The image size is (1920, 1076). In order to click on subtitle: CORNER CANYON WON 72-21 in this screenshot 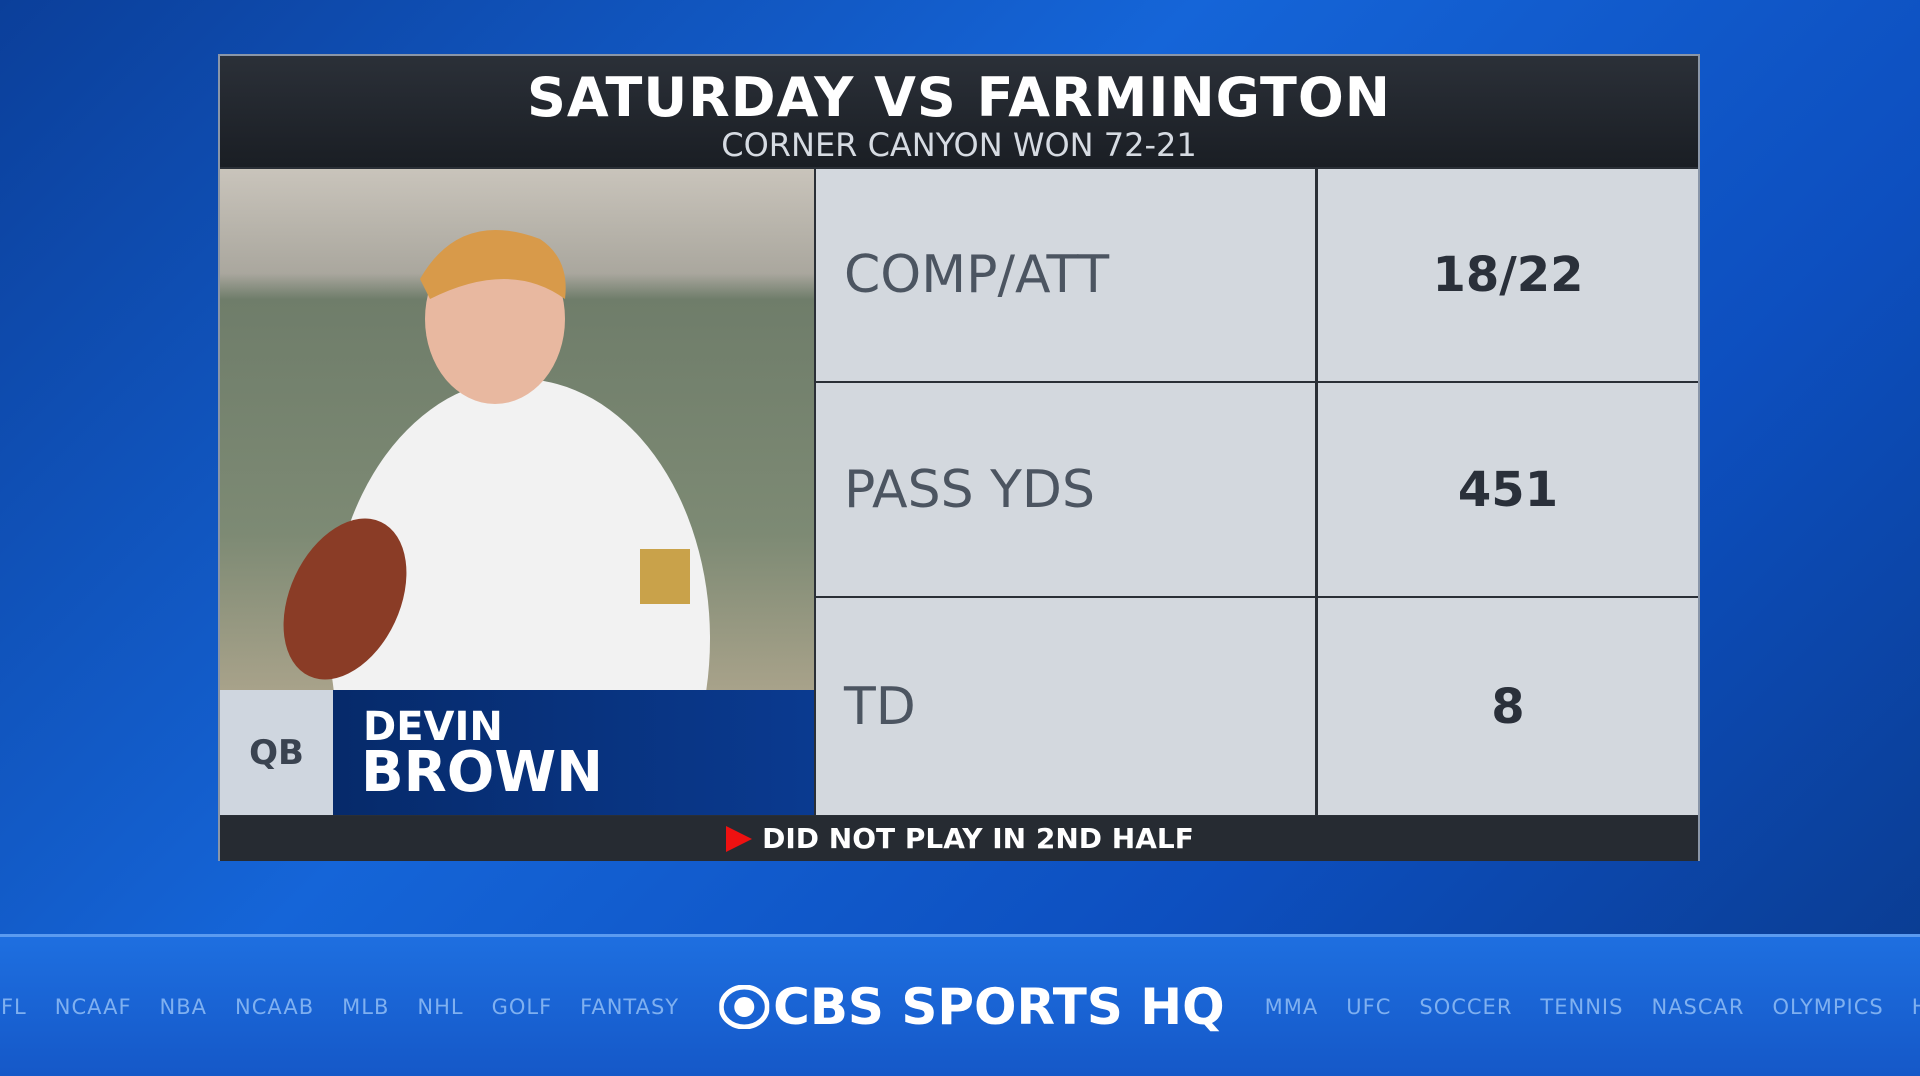, I will do `click(959, 145)`.